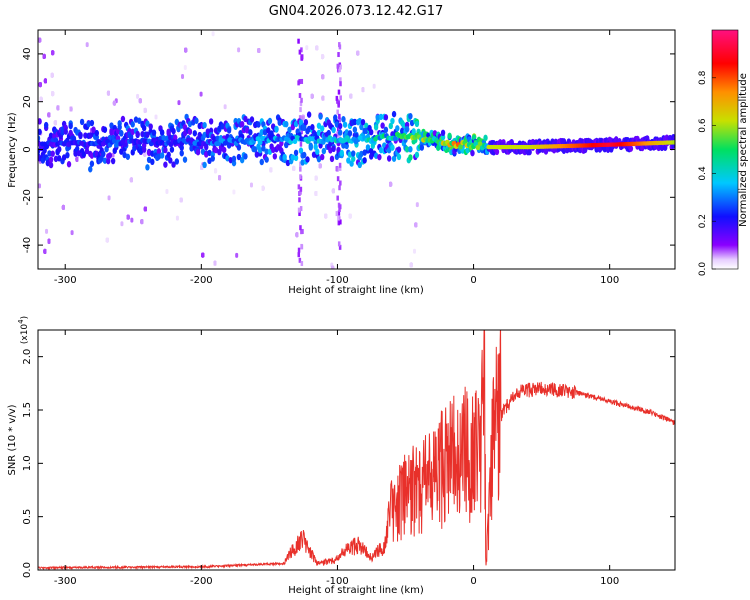 This screenshot has width=750, height=600. I want to click on spectrogram-x-tick-label: -200, so click(201, 280).